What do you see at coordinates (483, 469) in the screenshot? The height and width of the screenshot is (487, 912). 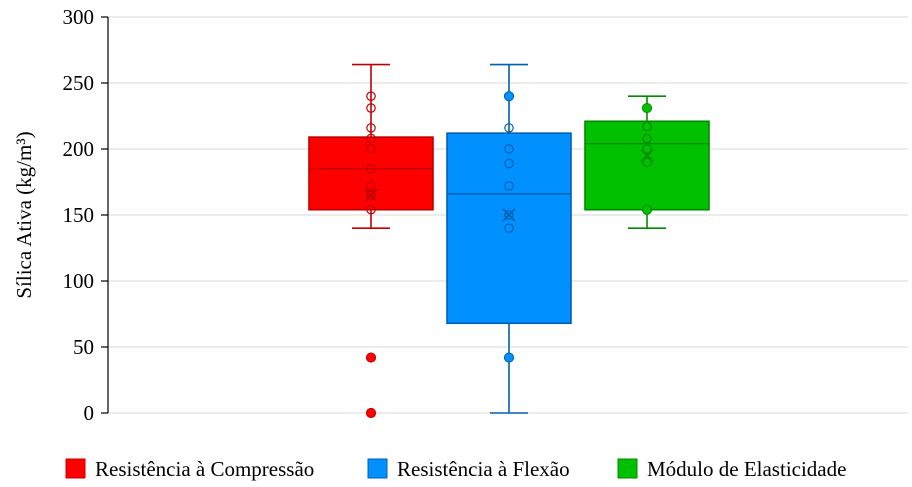 I see `legend-label: Resistência à Flexão` at bounding box center [483, 469].